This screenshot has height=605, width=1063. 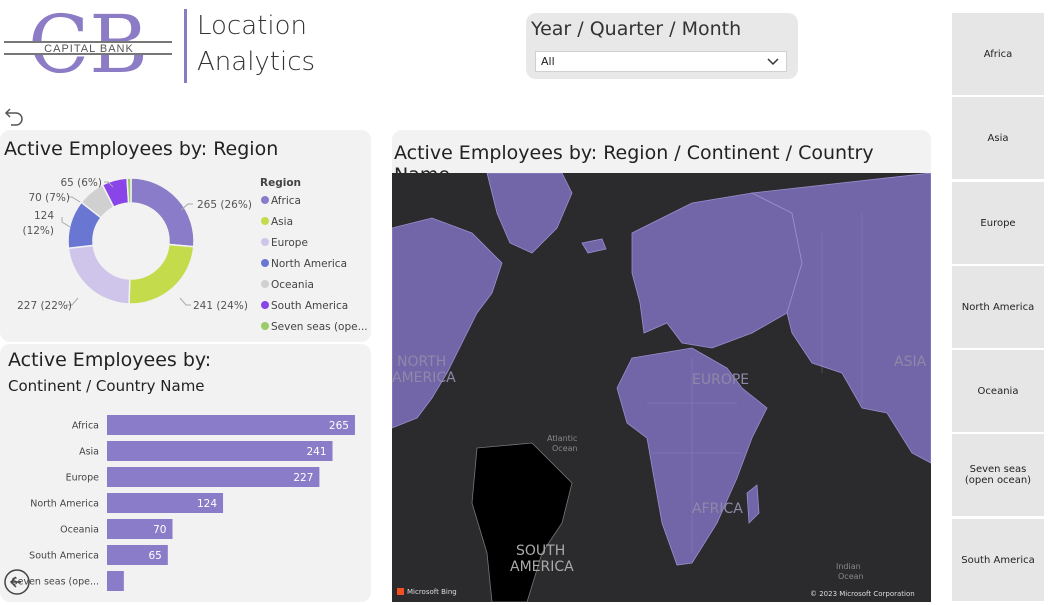 What do you see at coordinates (309, 306) in the screenshot?
I see `legend-item: South America` at bounding box center [309, 306].